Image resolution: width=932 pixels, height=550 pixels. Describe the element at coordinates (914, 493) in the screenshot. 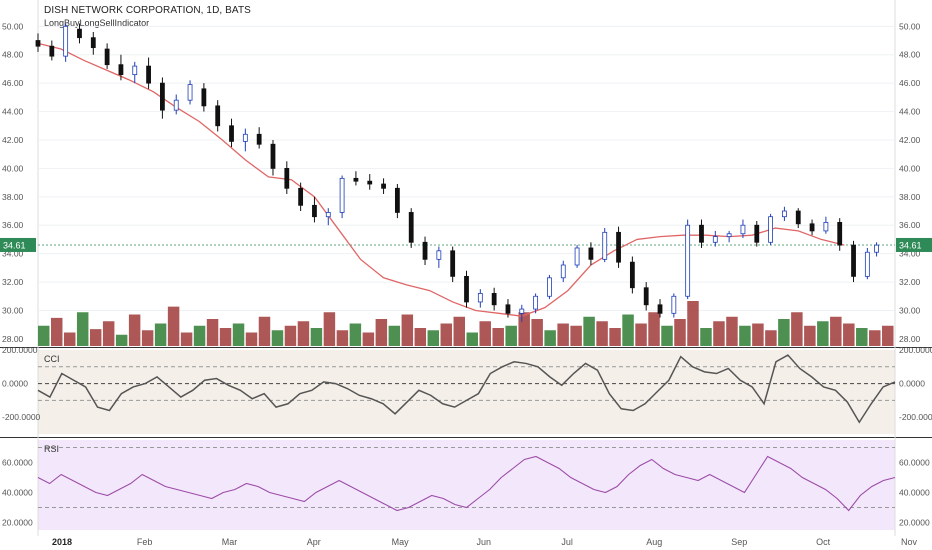

I see `rsi-tick-right: 40.0000` at that location.